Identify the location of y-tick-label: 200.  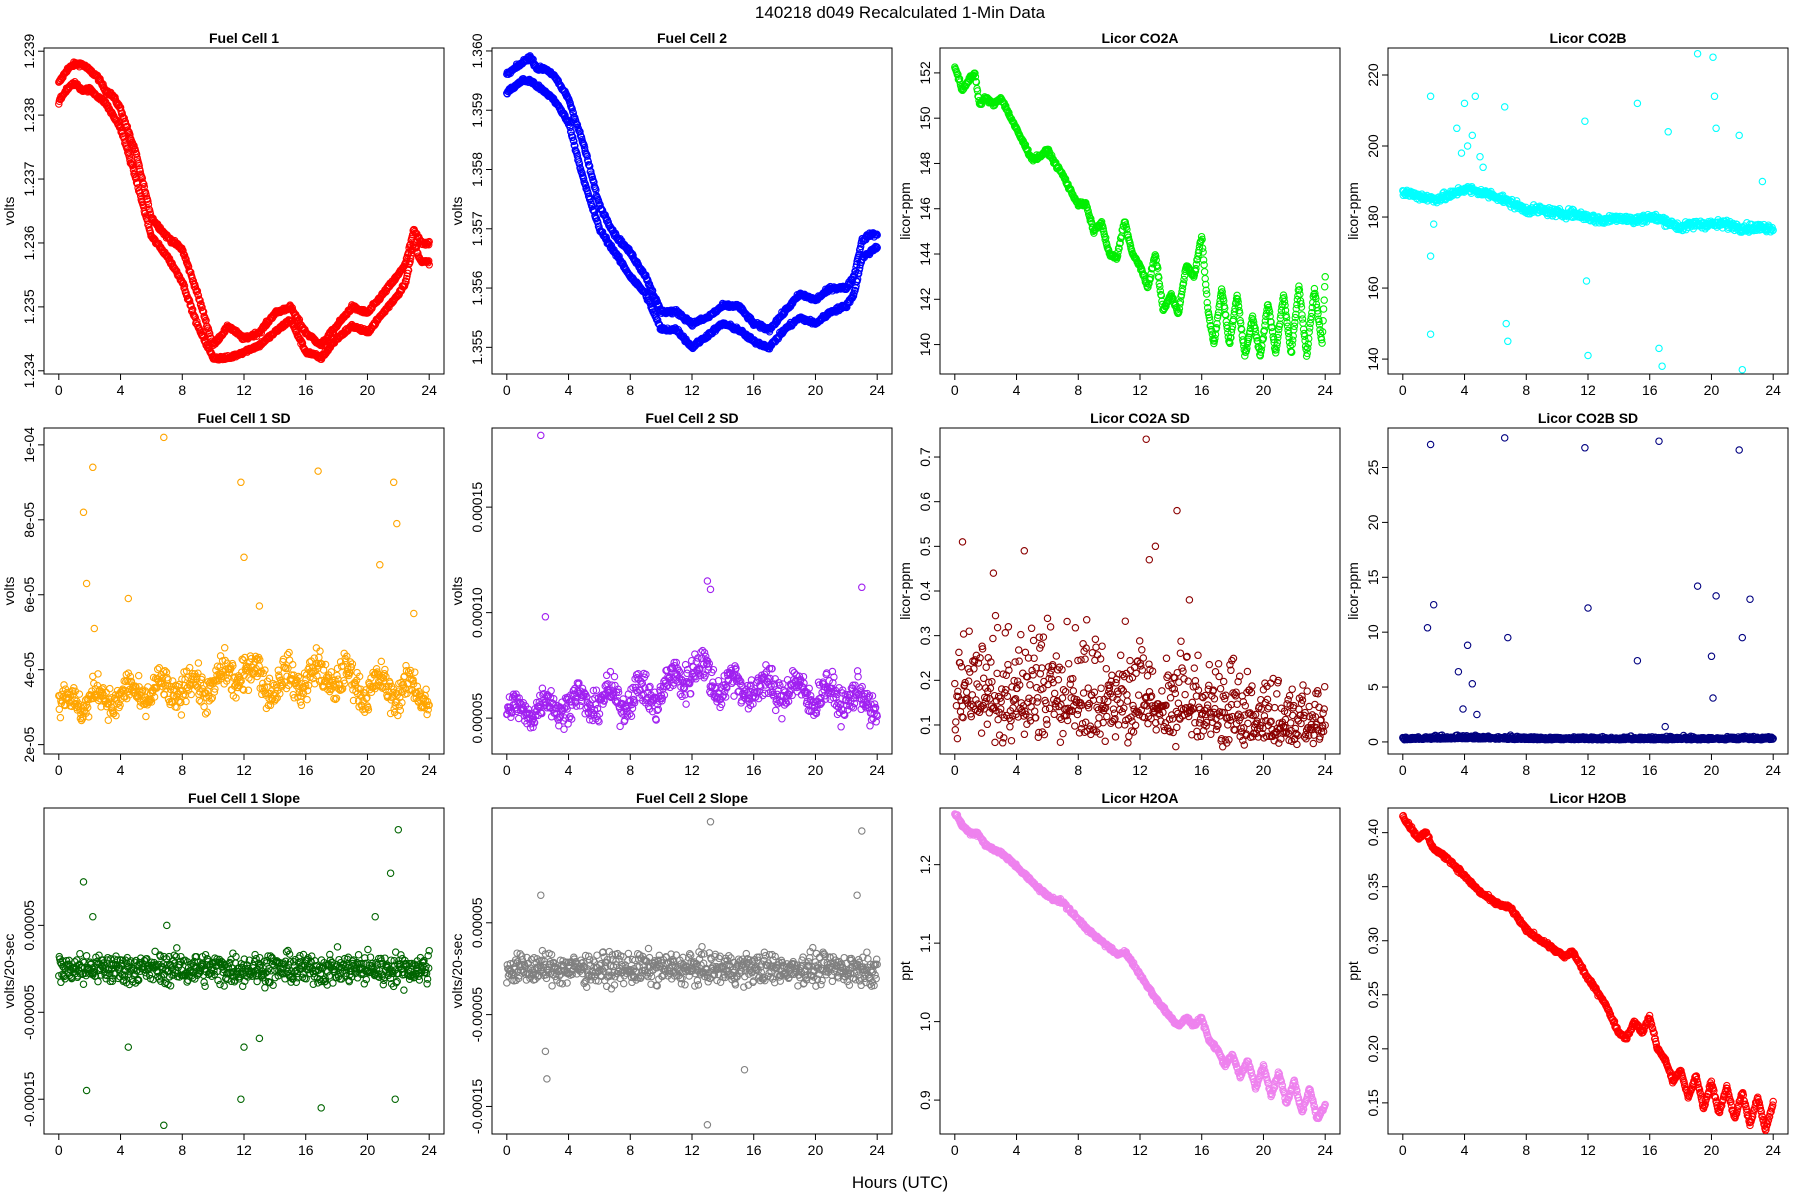
(1373, 146).